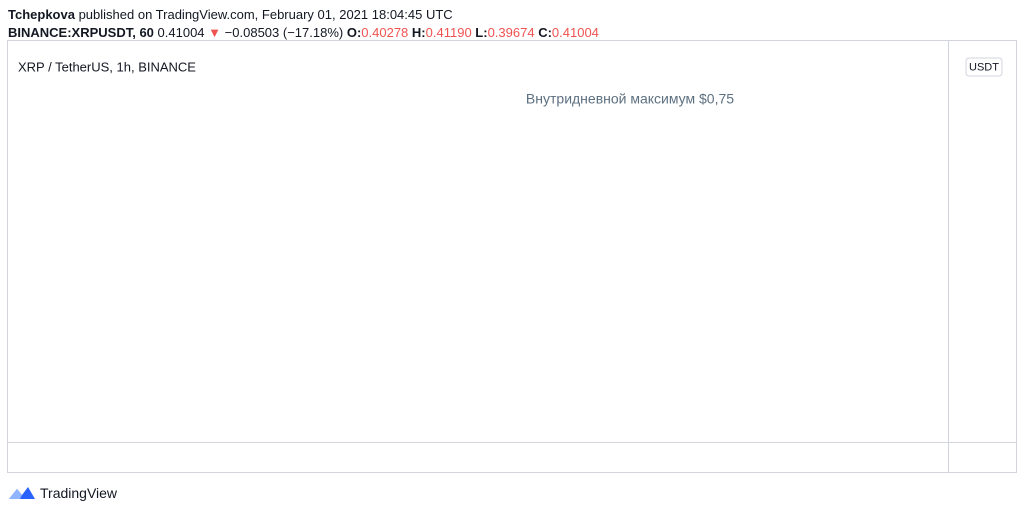 The width and height of the screenshot is (1024, 514). What do you see at coordinates (22, 493) in the screenshot?
I see `logo` at bounding box center [22, 493].